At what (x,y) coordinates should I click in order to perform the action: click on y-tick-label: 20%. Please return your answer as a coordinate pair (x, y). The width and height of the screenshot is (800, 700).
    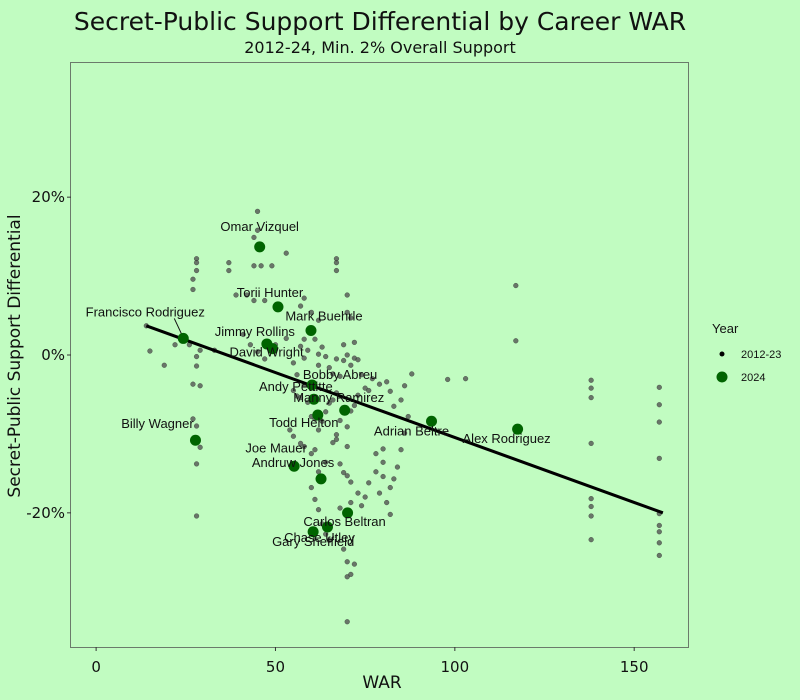
    Looking at the image, I should click on (48, 197).